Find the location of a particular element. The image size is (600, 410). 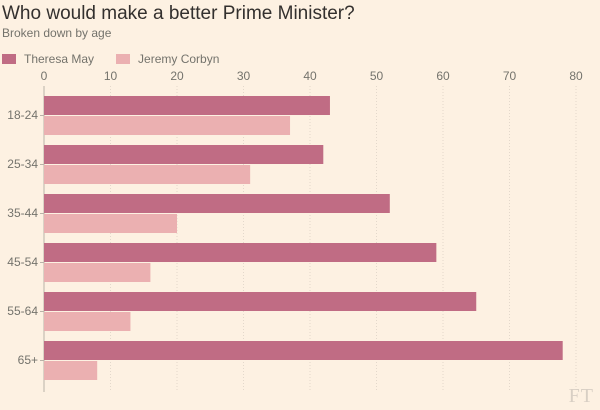

chart-legend: Theresa May Jeremy Corbyn is located at coordinates (121, 59).